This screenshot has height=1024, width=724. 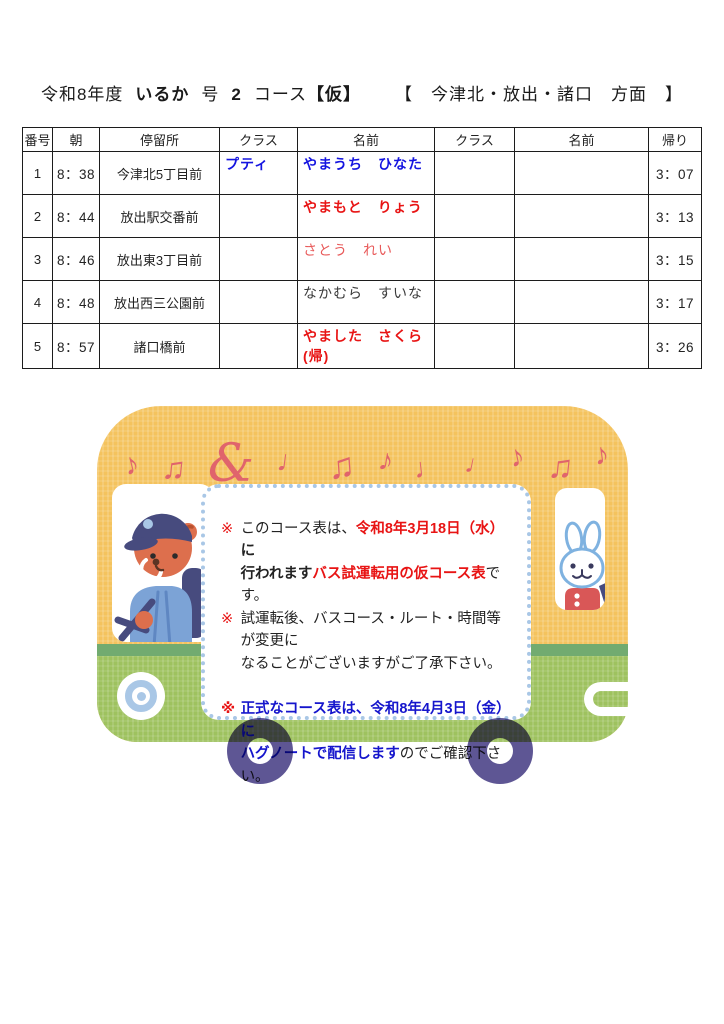 What do you see at coordinates (248, 551) in the screenshot?
I see `notice-1-particle: に` at bounding box center [248, 551].